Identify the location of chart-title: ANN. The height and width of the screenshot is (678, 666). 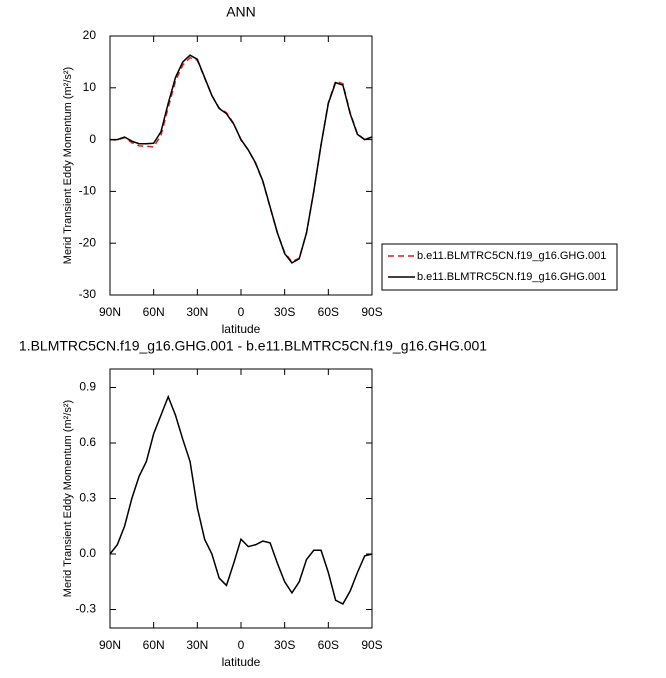
(241, 12).